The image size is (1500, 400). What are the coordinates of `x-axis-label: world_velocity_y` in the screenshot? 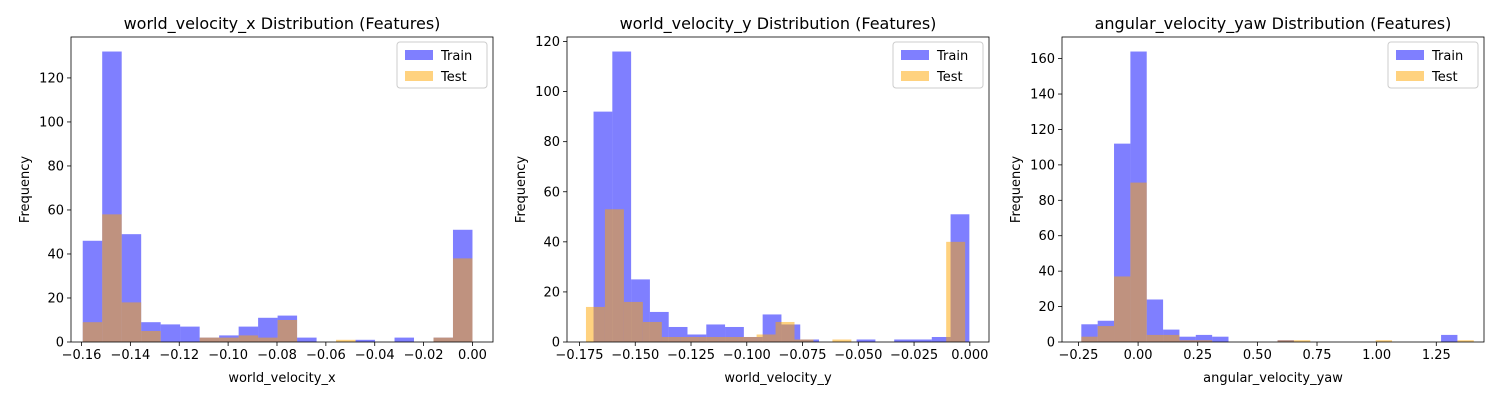 It's located at (778, 378).